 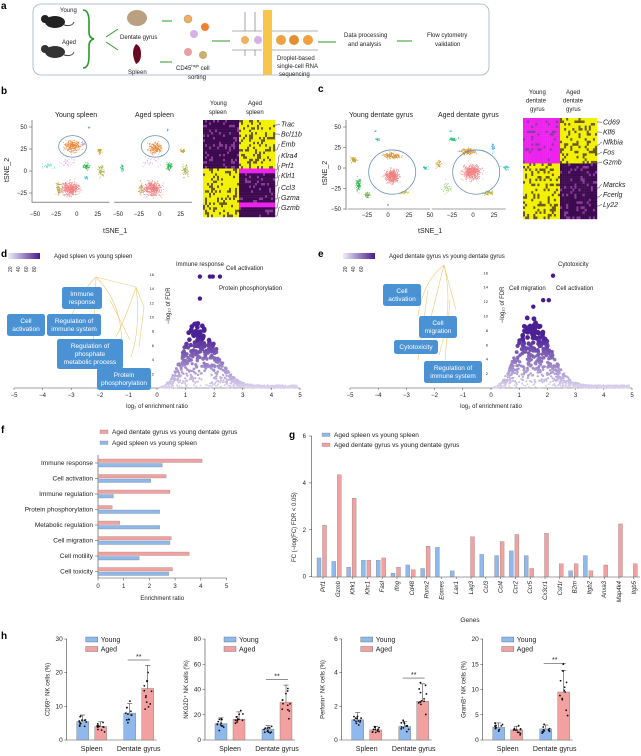 I want to click on y-tick-label: −50, so click(x=336, y=210).